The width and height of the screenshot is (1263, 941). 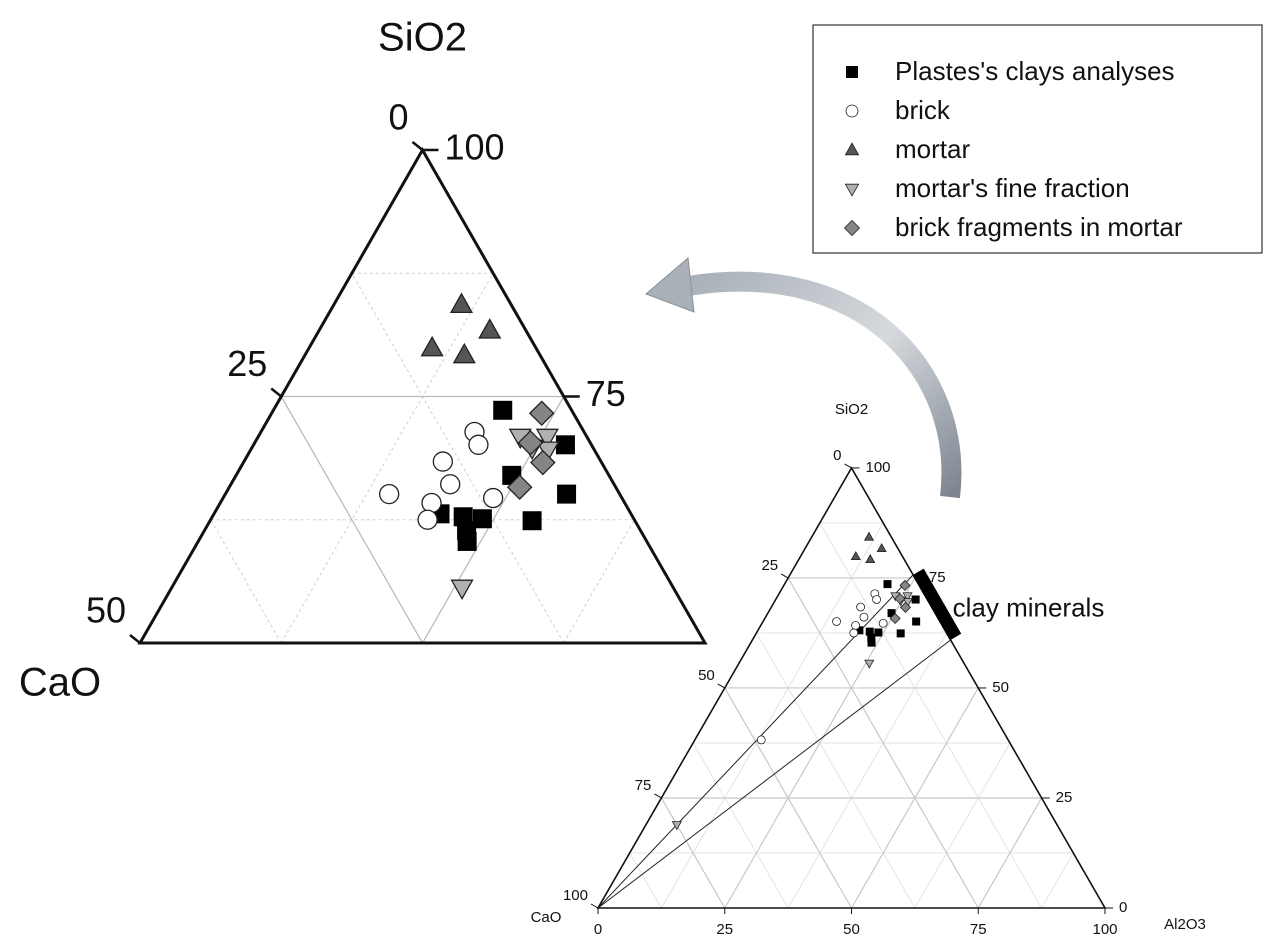 I want to click on legend-label: brick, so click(x=923, y=110).